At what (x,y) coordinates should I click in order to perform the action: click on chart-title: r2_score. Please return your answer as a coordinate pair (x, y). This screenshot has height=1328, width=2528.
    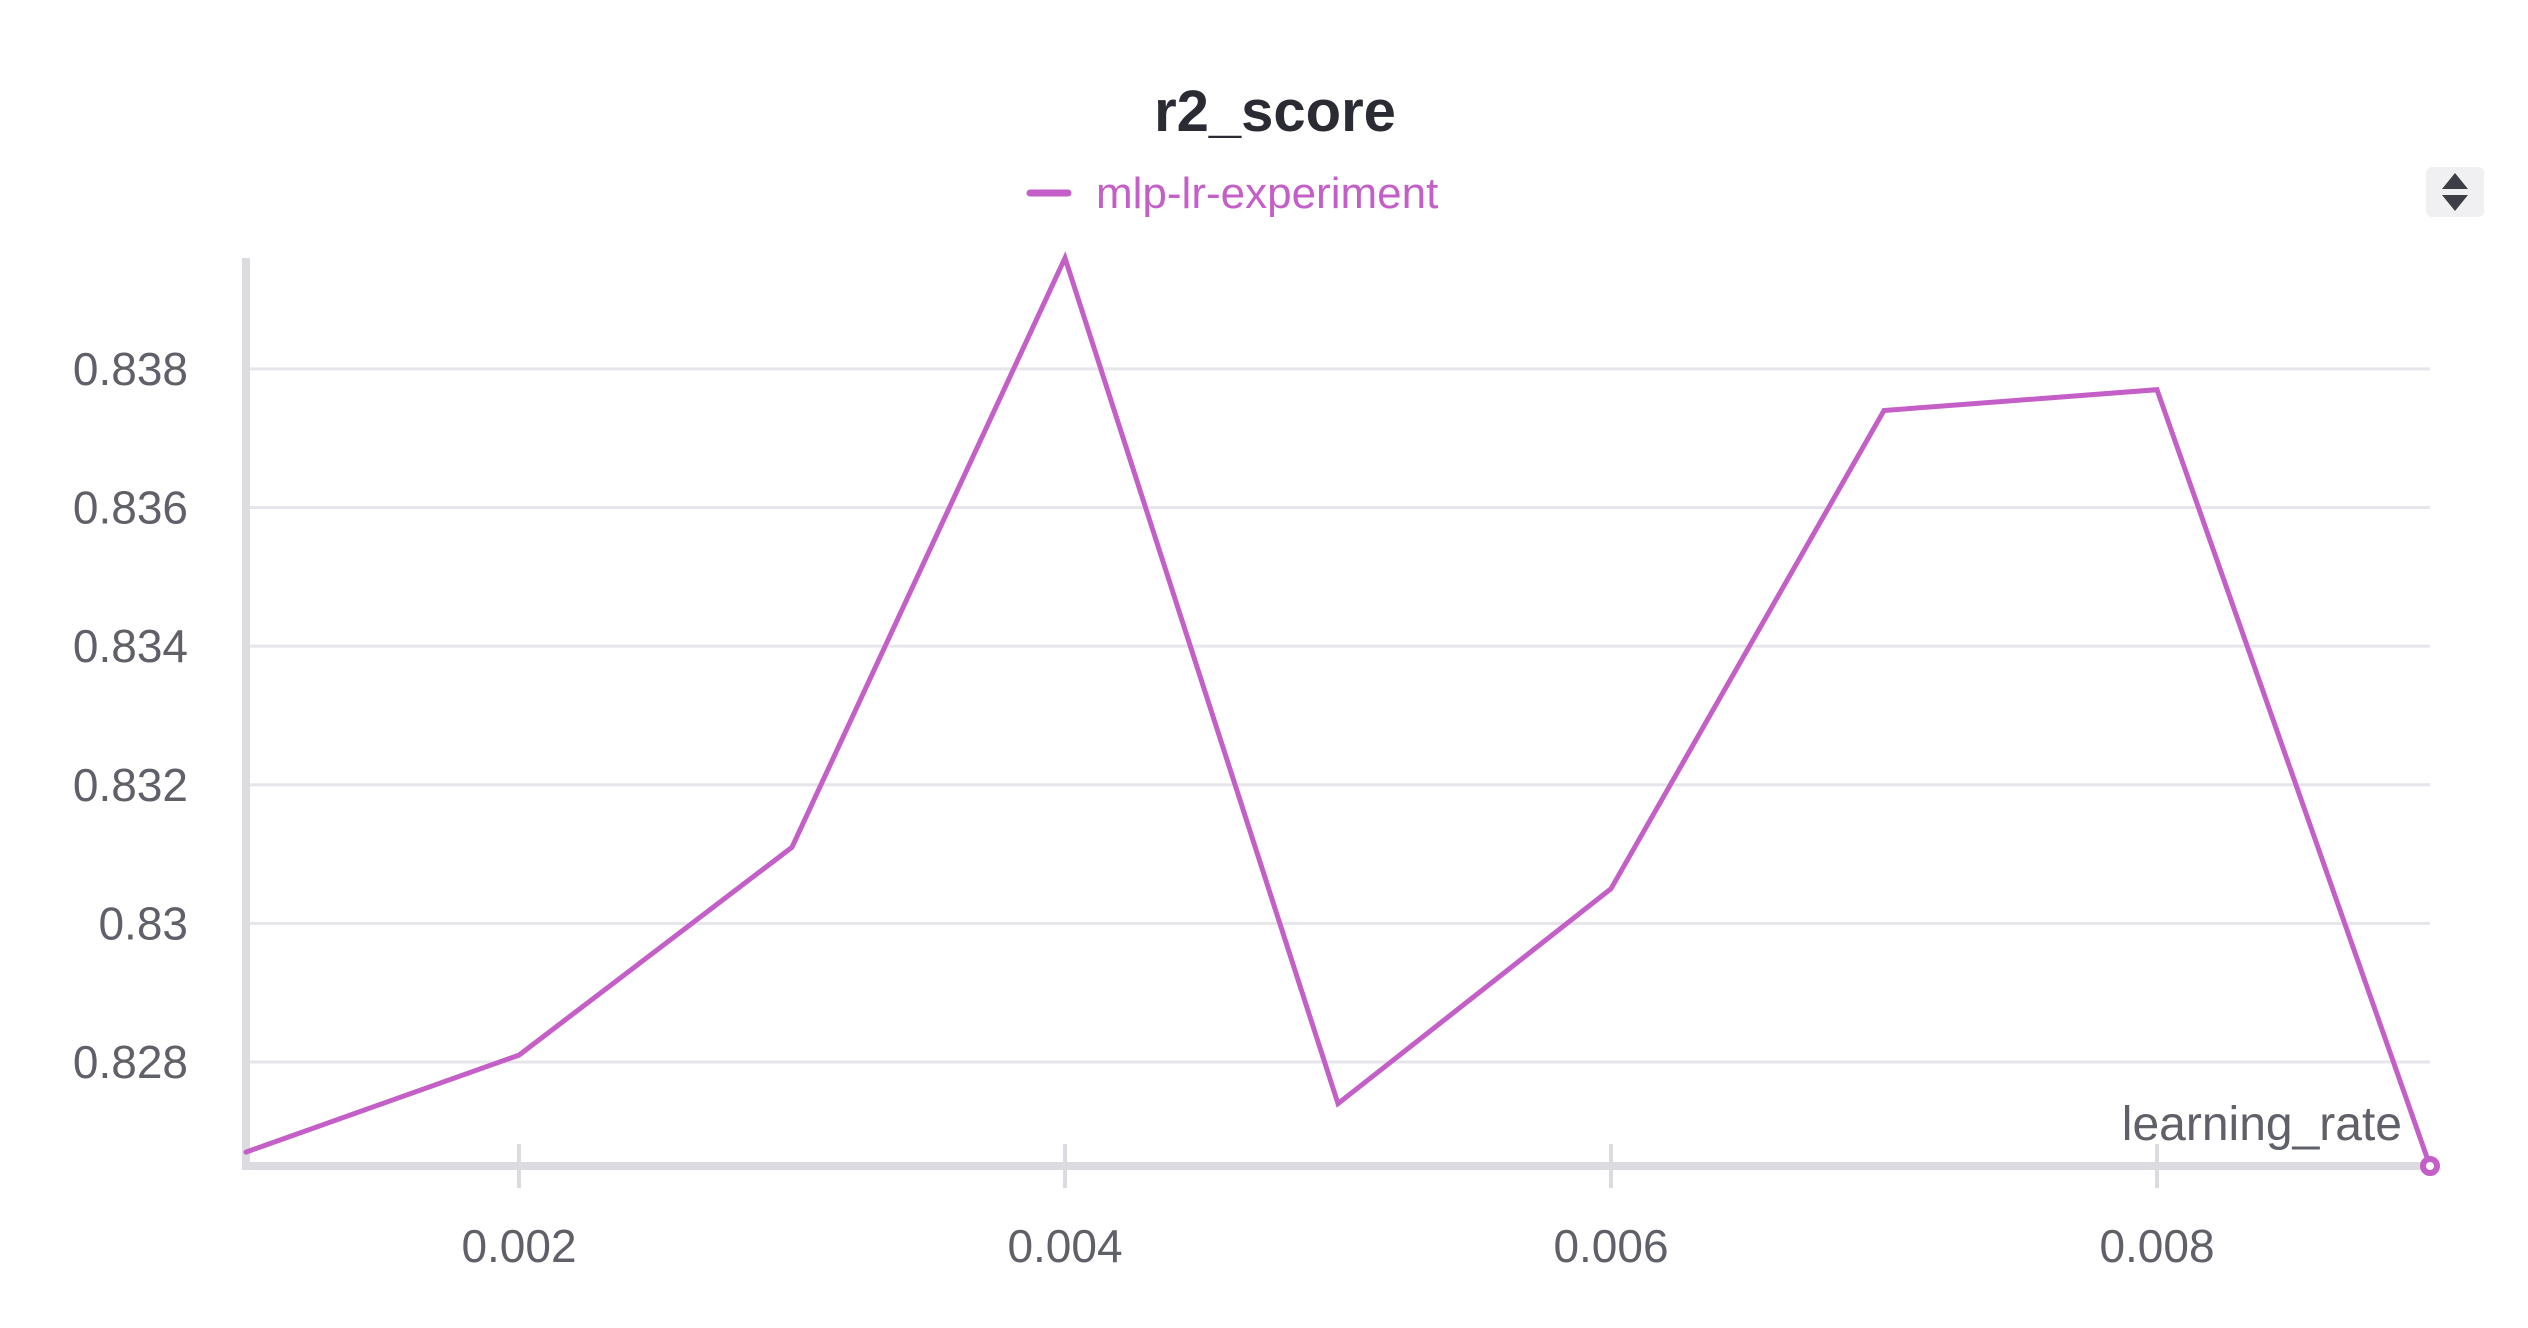
    Looking at the image, I should click on (1275, 111).